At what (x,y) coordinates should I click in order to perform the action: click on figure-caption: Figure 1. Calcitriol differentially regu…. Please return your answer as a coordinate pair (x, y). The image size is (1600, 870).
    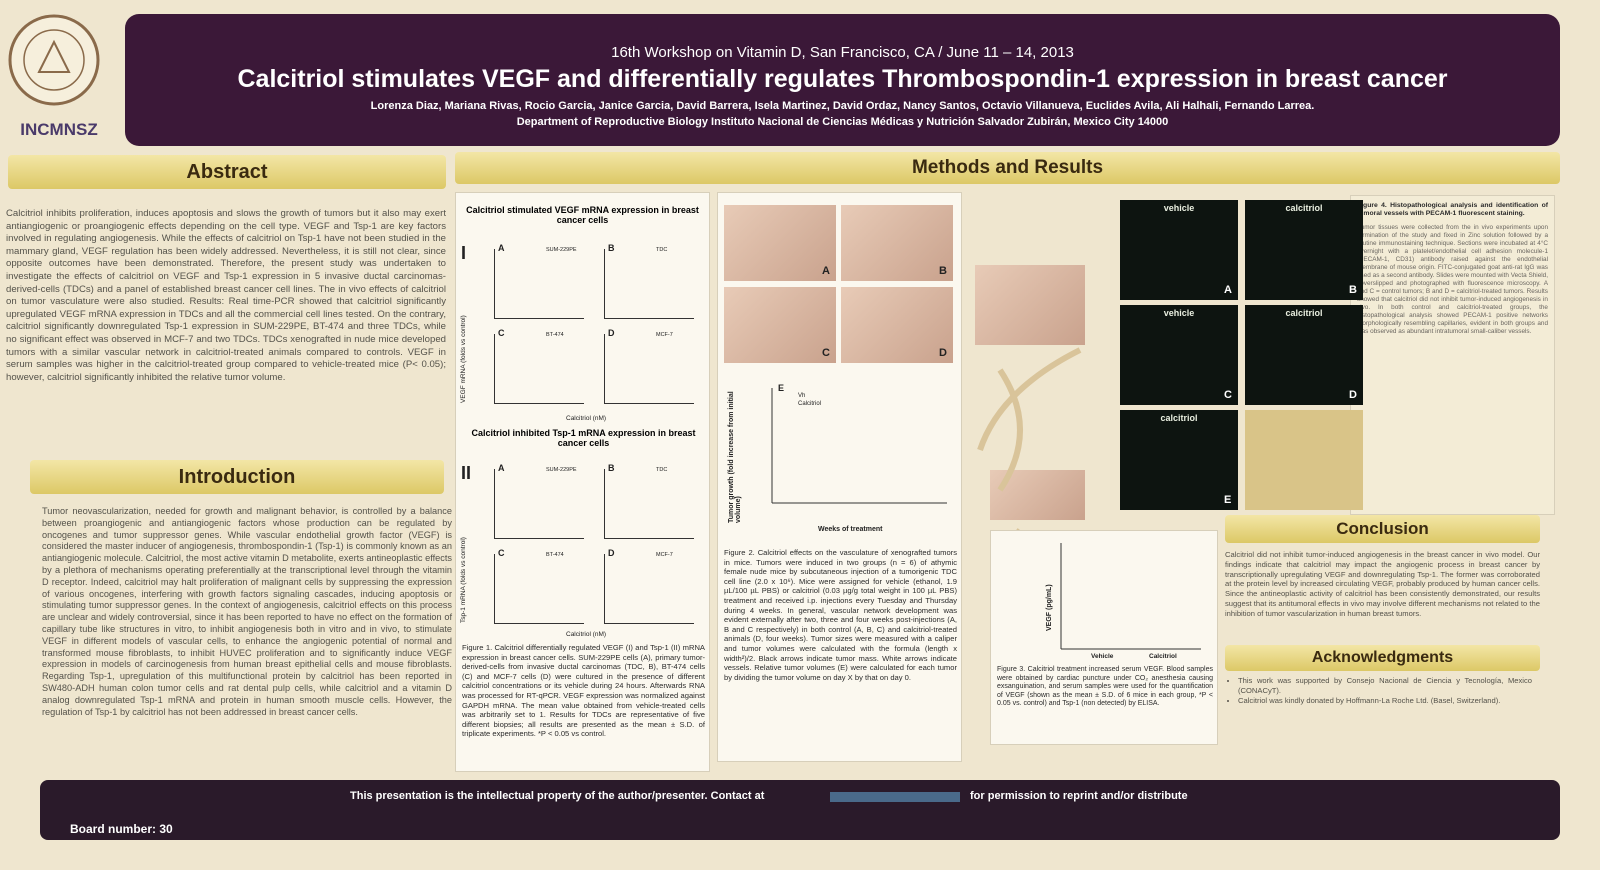
    Looking at the image, I should click on (583, 691).